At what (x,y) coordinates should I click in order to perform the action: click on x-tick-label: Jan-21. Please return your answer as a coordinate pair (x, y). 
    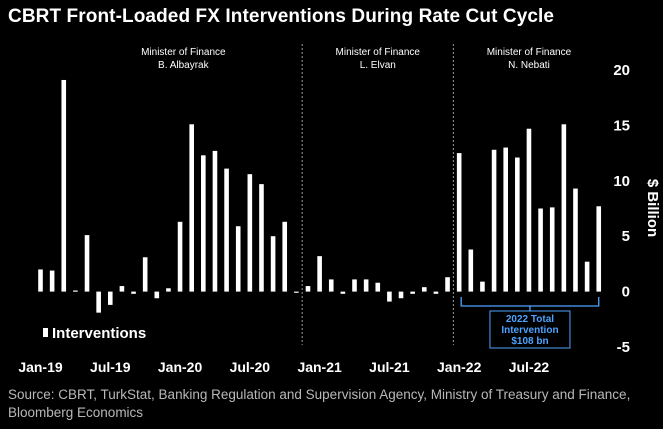
    Looking at the image, I should click on (319, 367).